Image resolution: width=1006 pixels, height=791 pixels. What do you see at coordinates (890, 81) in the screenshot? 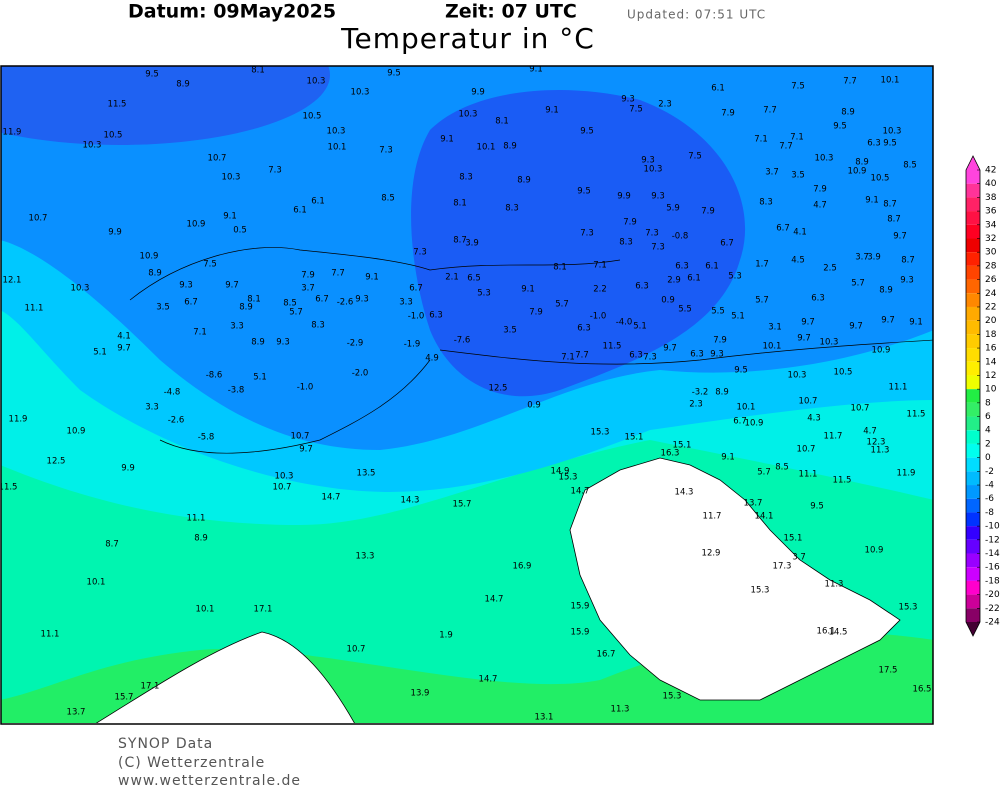
I see `station-value: 10.1` at bounding box center [890, 81].